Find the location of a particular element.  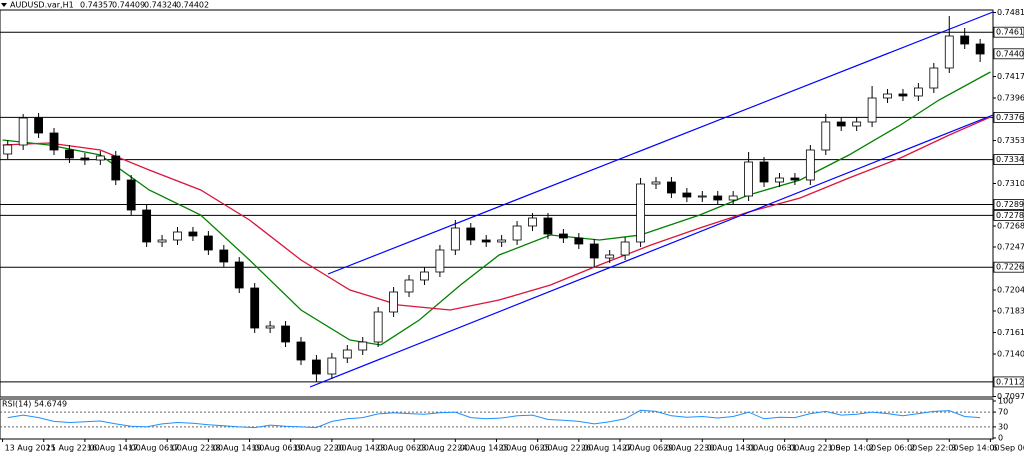

level-label: 0.74618 is located at coordinates (1010, 32).